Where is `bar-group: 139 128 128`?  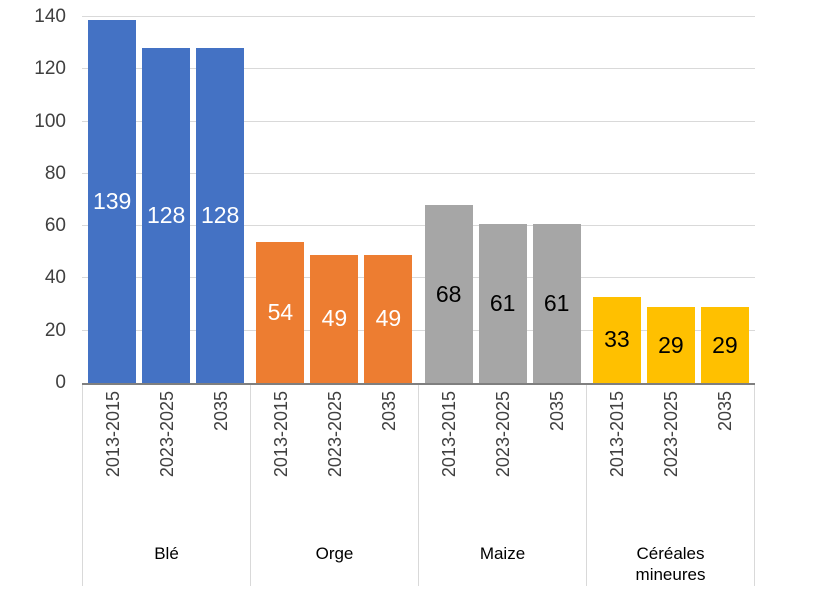
bar-group: 139 128 128 is located at coordinates (166, 200).